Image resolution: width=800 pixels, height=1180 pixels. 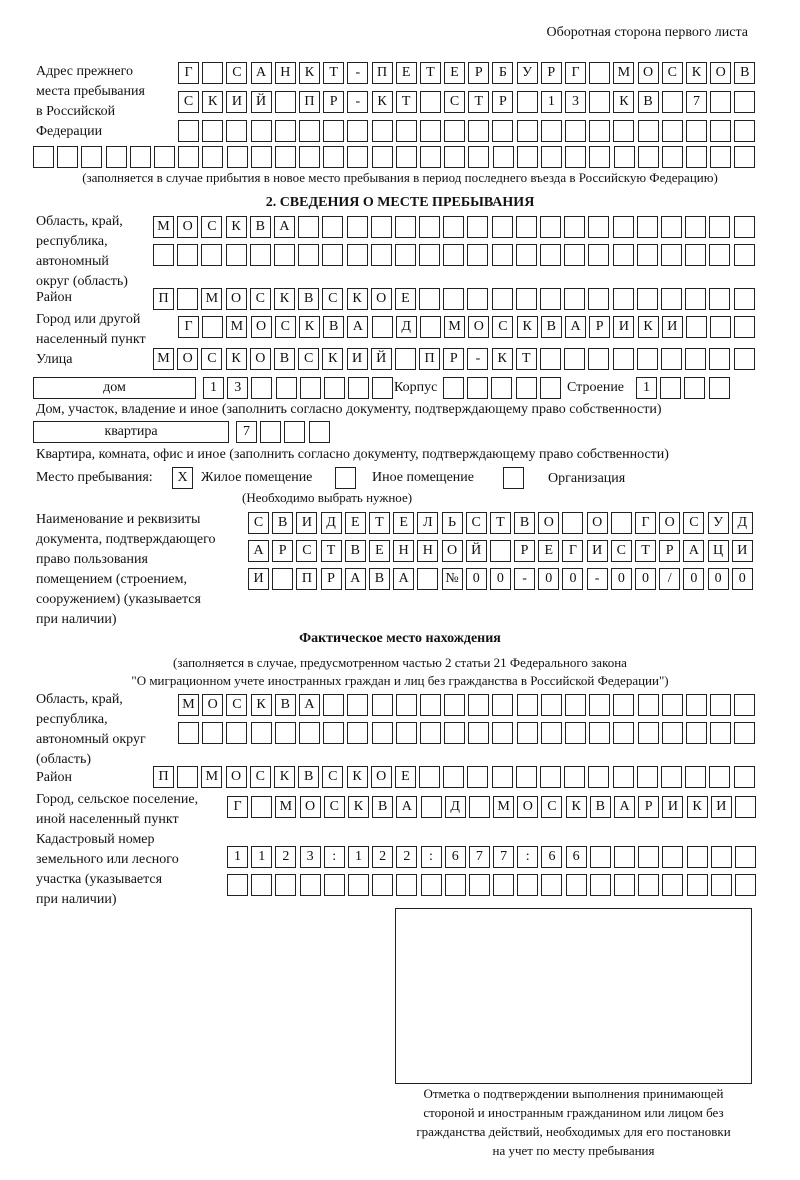 I want to click on stay-option-other-checkbox, so click(x=345, y=478).